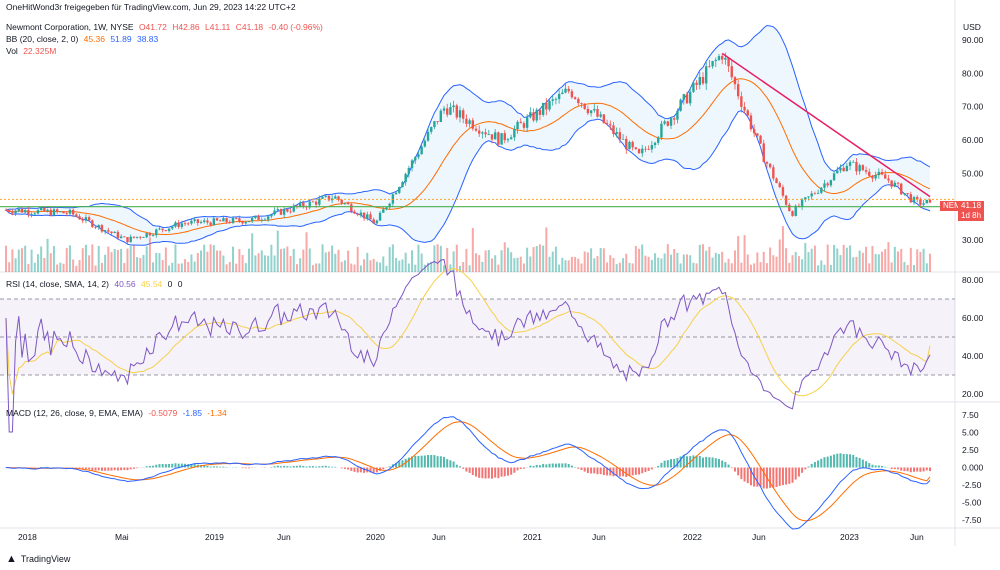 The image size is (1000, 570). I want to click on rsi-extra-2: 0, so click(180, 284).